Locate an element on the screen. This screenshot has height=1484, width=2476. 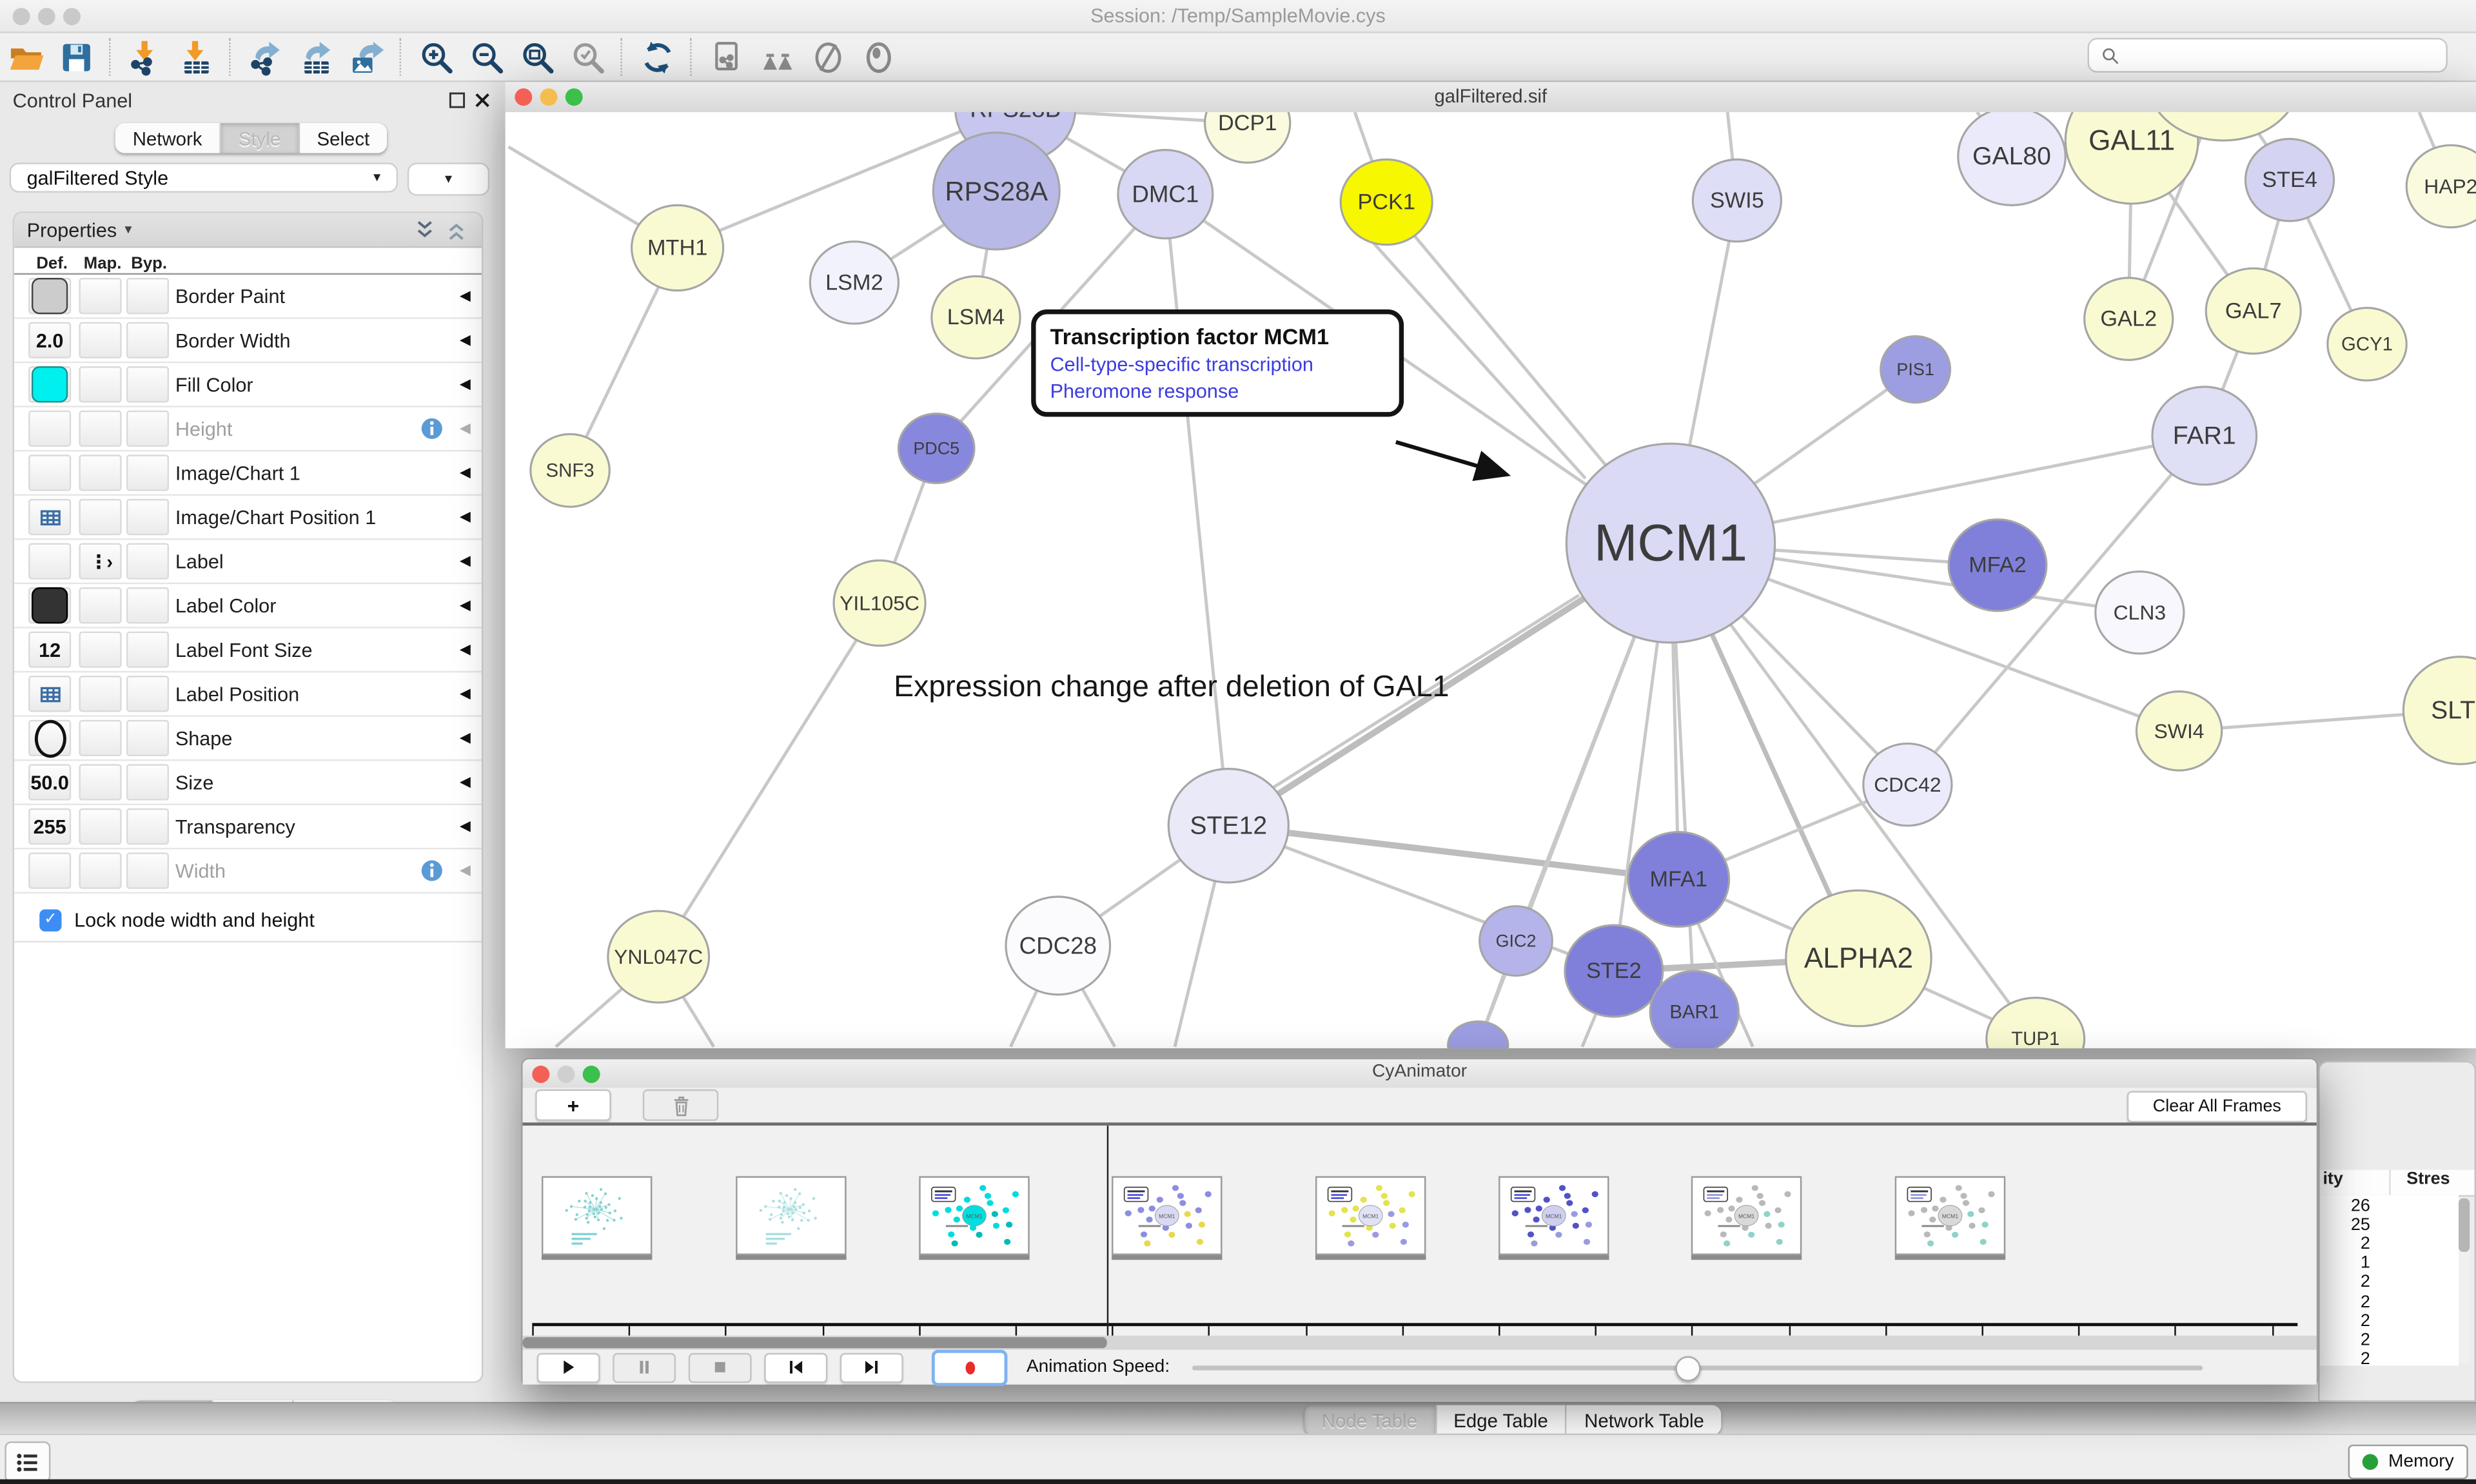
zoom-selected-icon is located at coordinates (587, 56).